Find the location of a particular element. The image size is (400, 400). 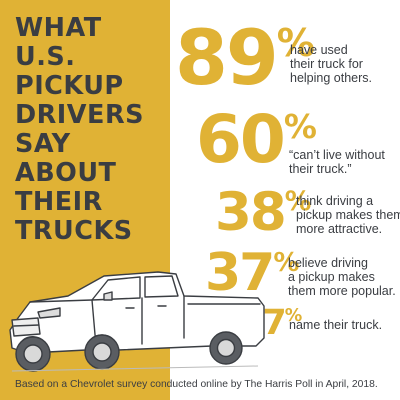

headline-line: THEIR is located at coordinates (59, 202).